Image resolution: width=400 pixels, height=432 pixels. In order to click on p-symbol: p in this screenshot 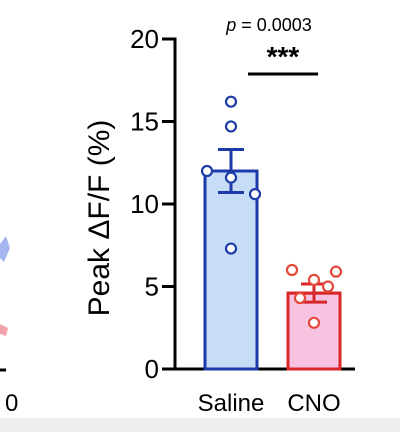, I will do `click(230, 25)`.